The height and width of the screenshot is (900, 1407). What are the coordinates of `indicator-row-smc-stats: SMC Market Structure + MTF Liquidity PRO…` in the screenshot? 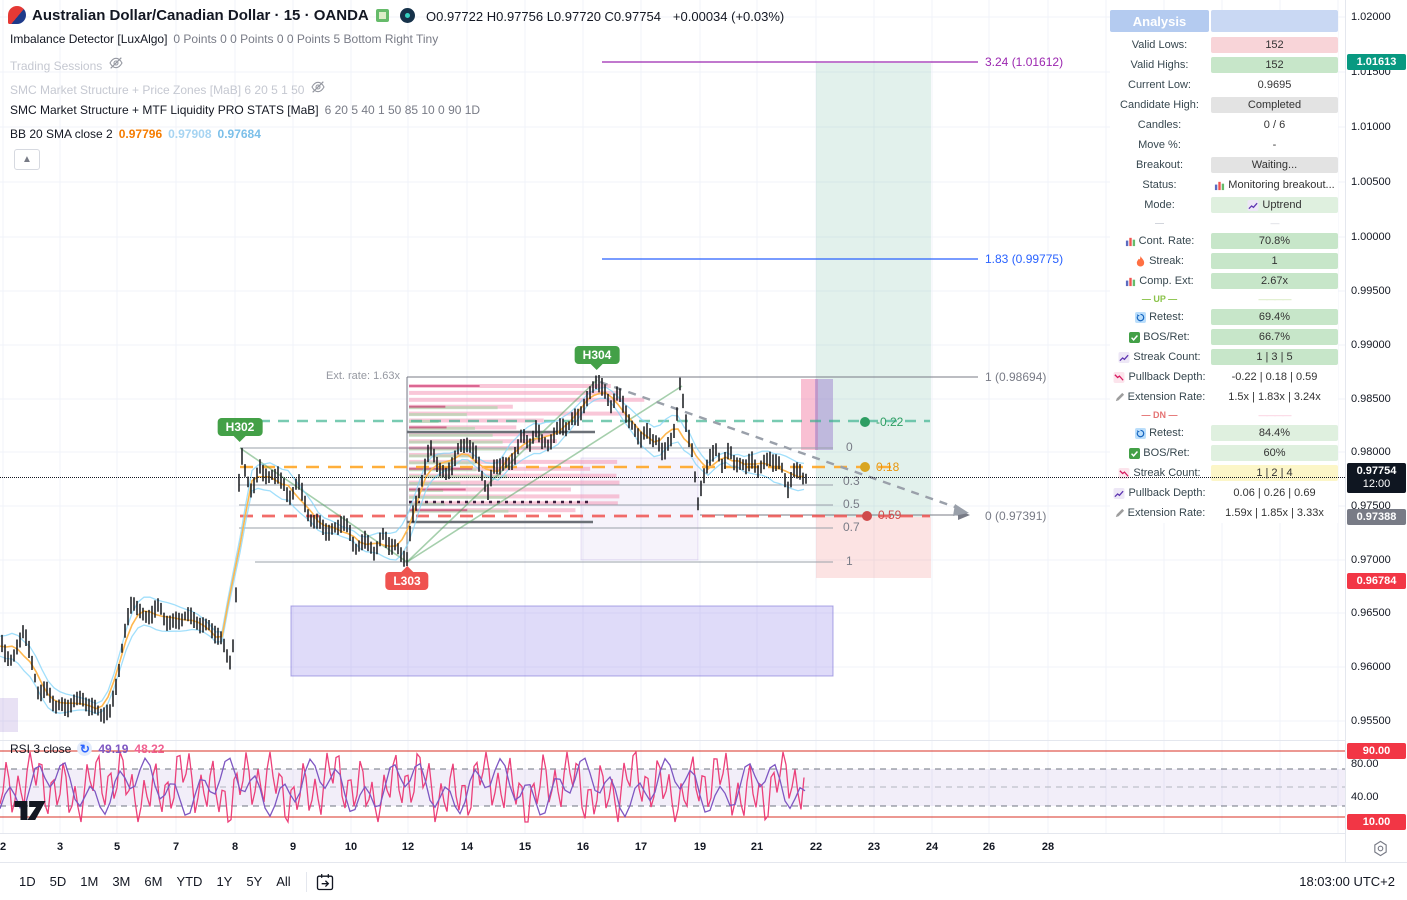 It's located at (245, 110).